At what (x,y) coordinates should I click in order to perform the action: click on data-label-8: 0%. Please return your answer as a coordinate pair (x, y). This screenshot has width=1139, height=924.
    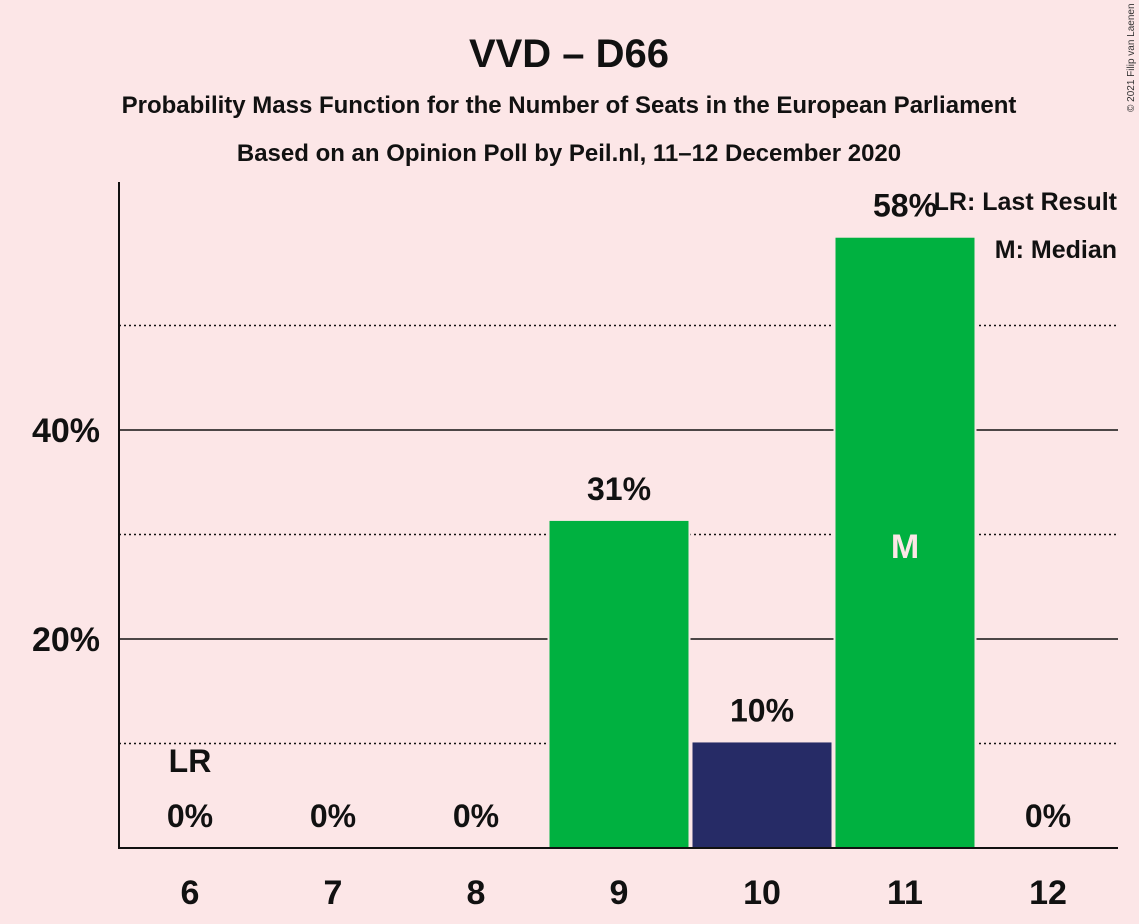
    Looking at the image, I should click on (476, 816).